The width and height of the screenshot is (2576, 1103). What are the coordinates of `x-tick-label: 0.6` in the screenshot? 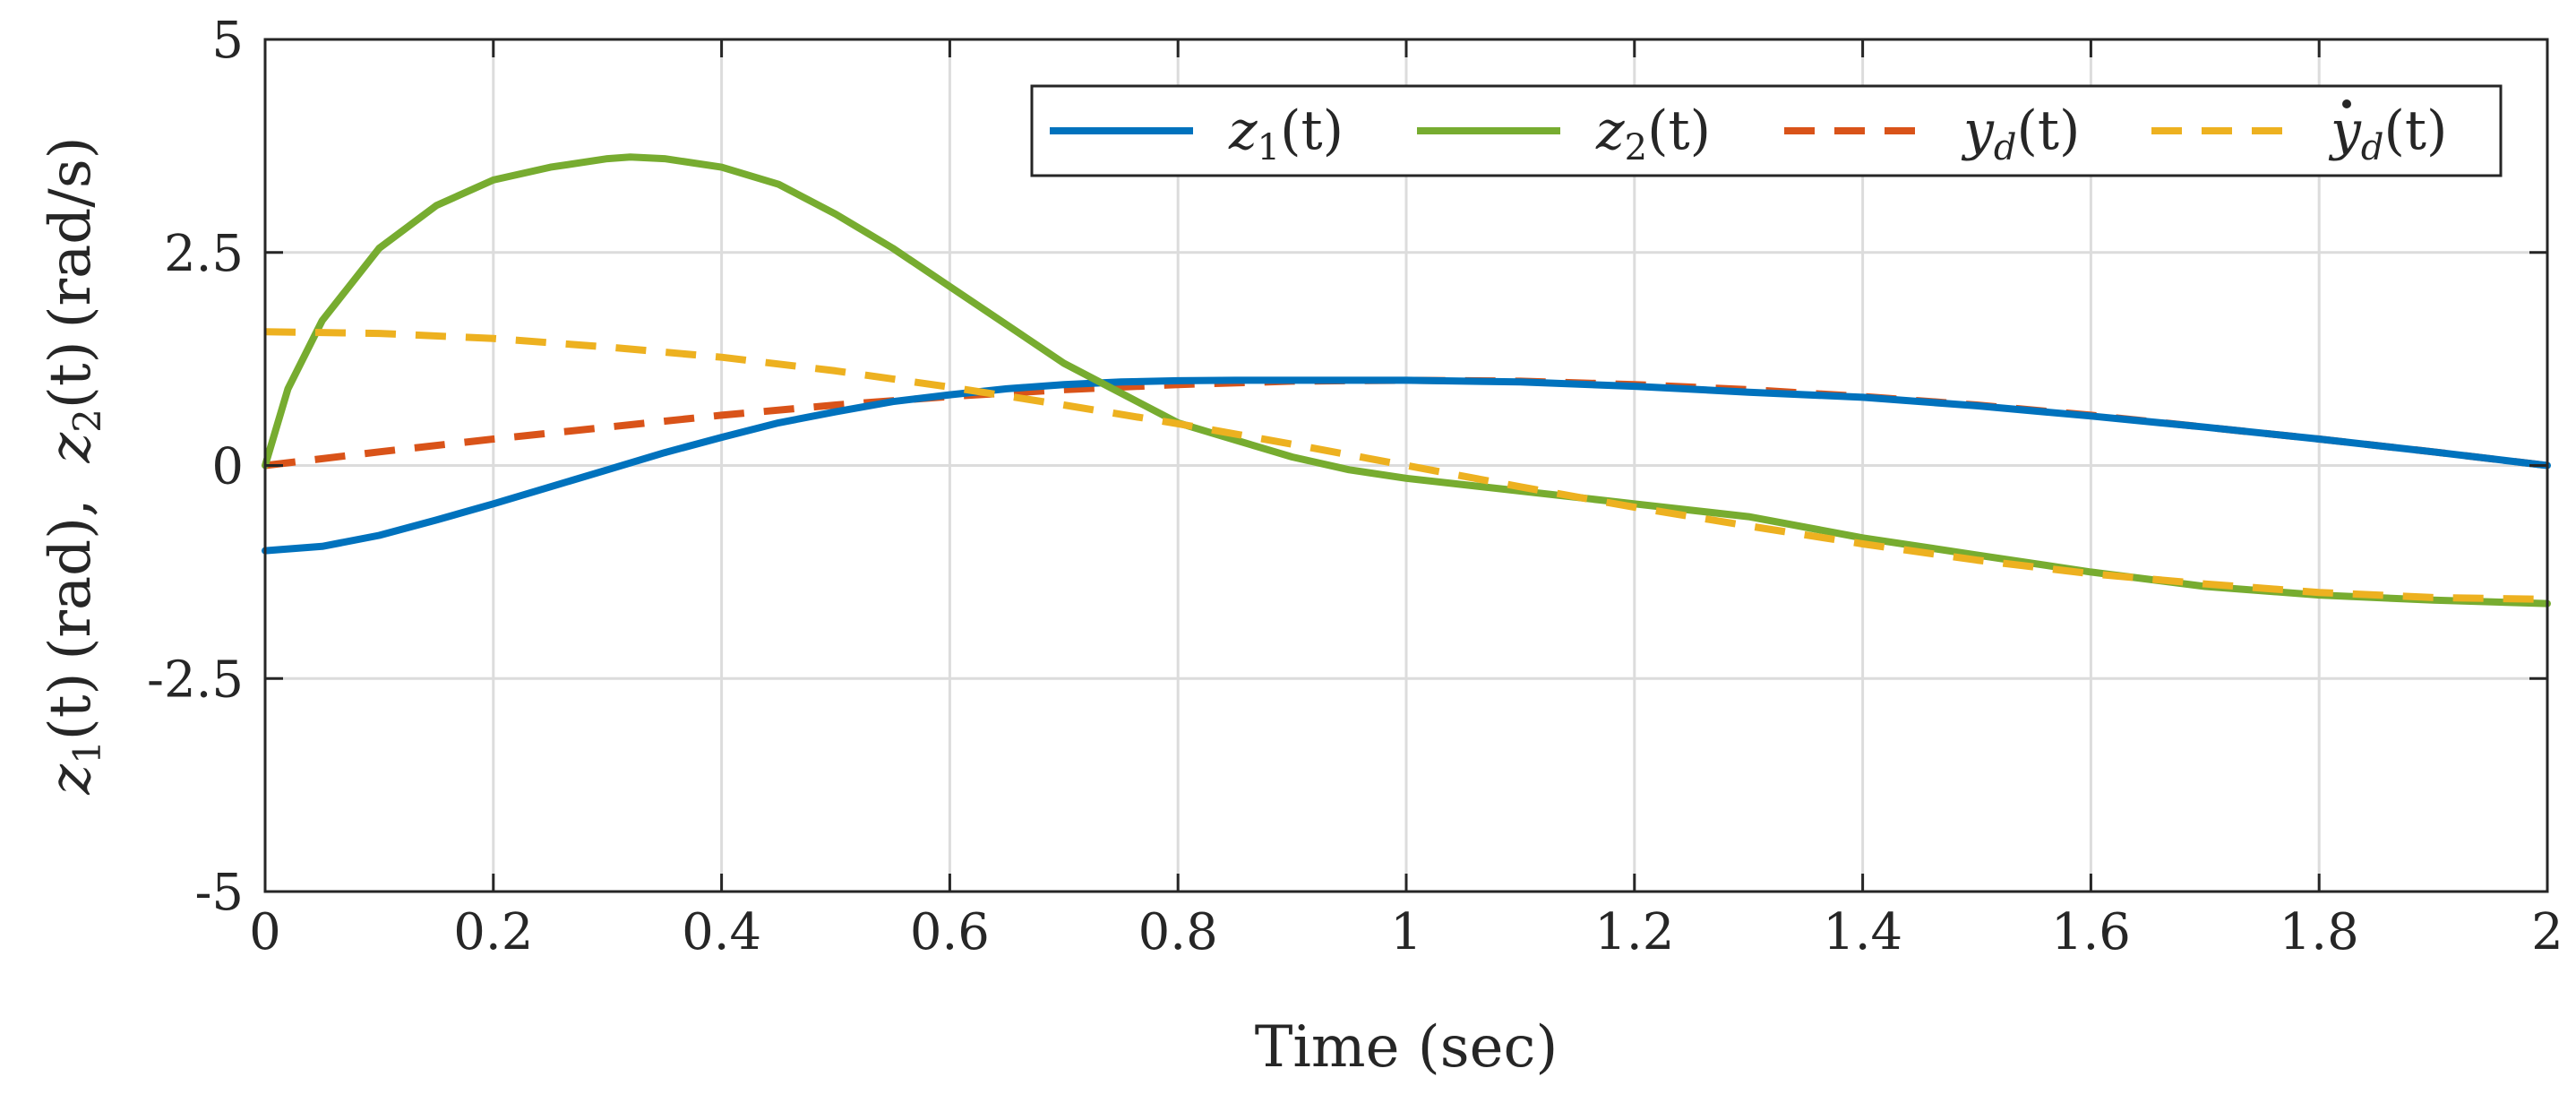 It's located at (950, 932).